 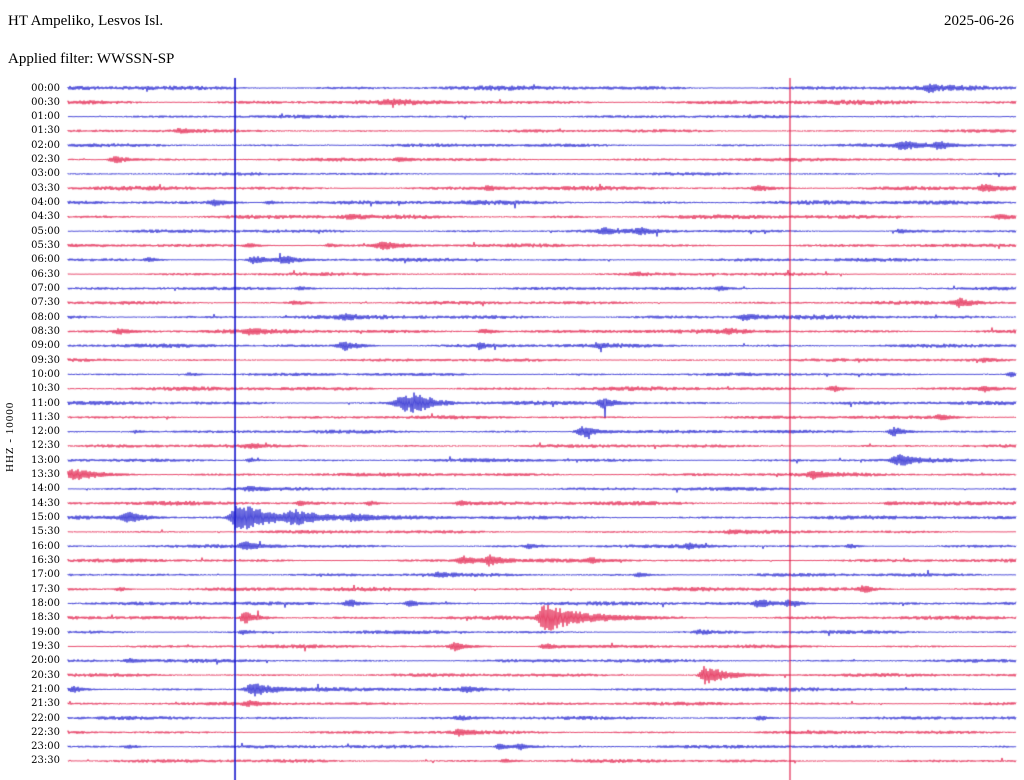 I want to click on time-label: 15:00, so click(x=45, y=518).